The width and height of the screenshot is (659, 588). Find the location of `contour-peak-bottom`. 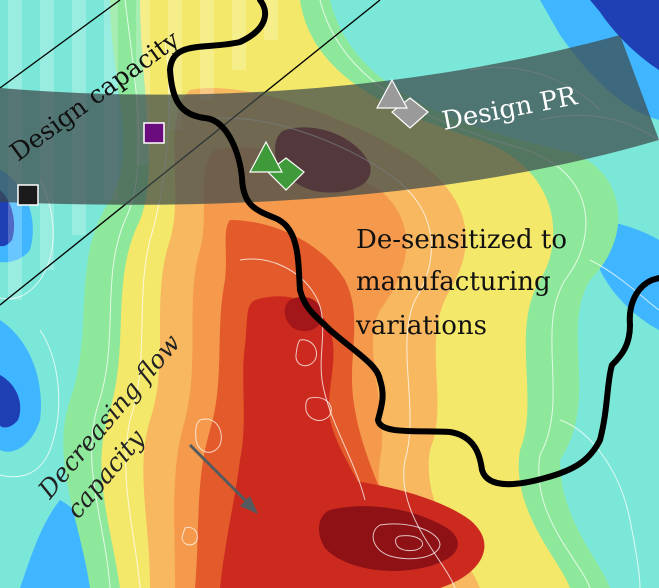

contour-peak-bottom is located at coordinates (388, 538).